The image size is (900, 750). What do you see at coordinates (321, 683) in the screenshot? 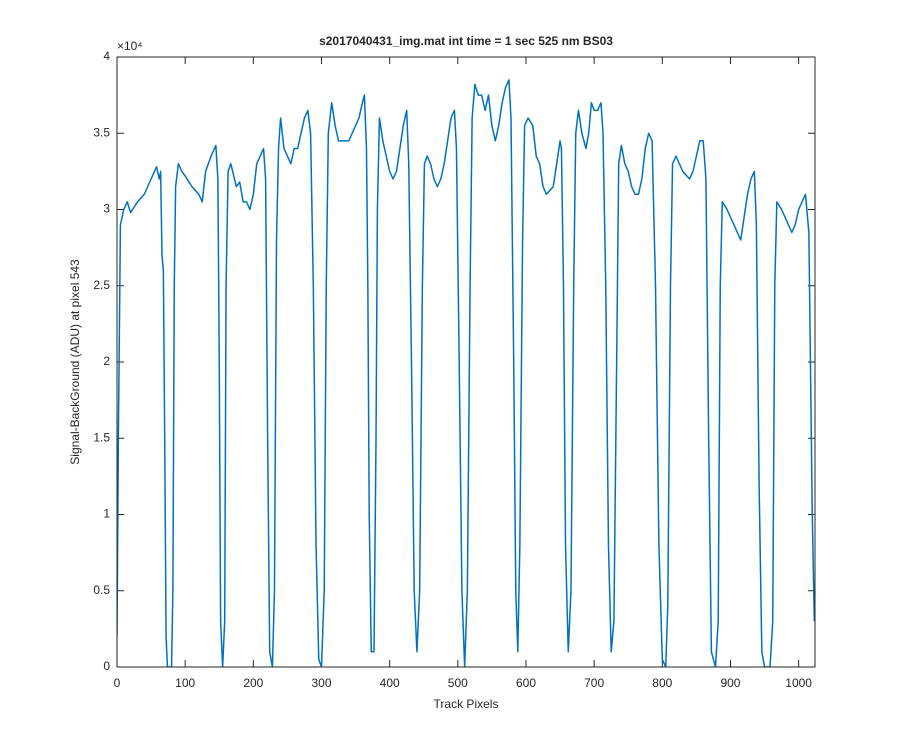
I see `x-tick-label: 300` at bounding box center [321, 683].